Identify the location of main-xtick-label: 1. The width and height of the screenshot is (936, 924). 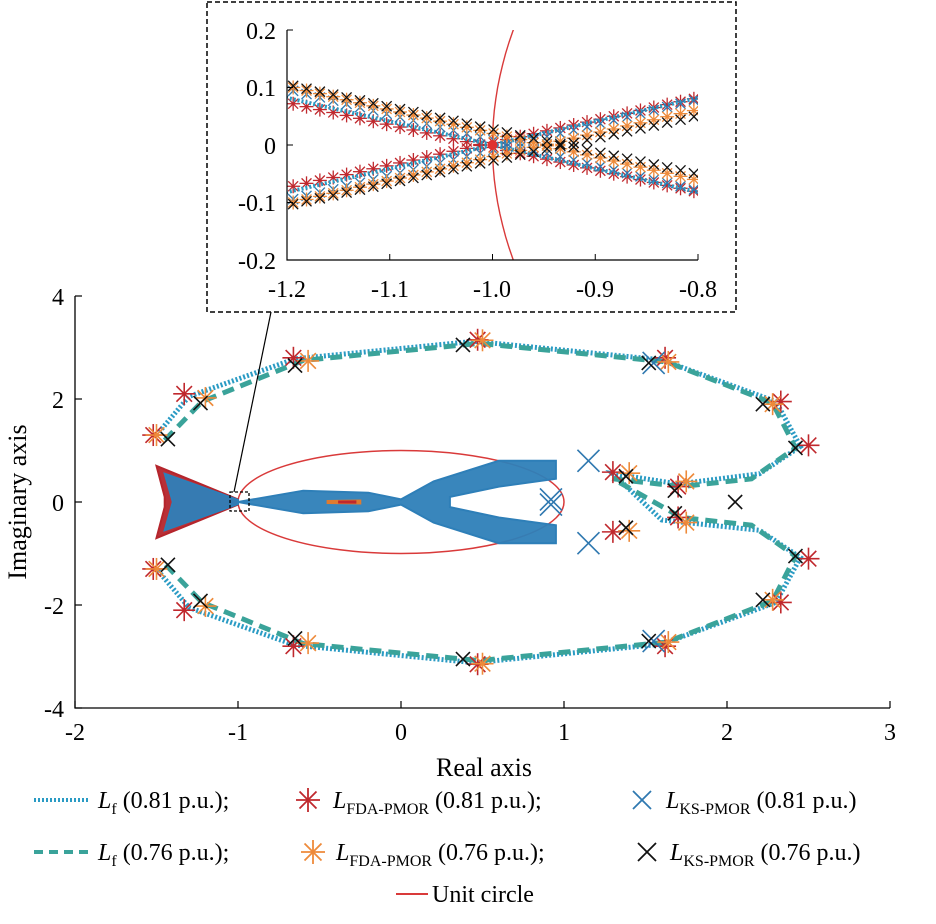
(564, 733).